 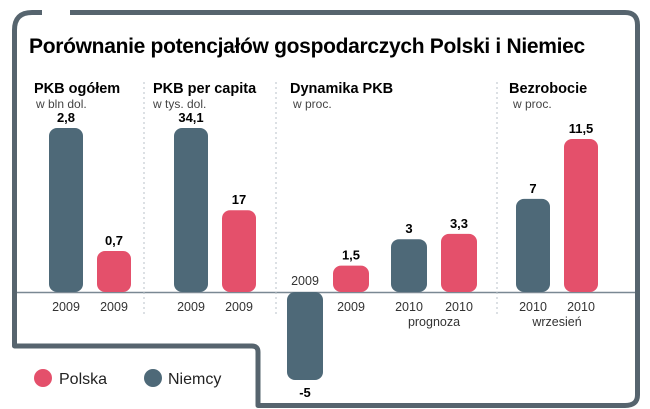 What do you see at coordinates (239, 199) in the screenshot?
I see `bar-value-label: 17` at bounding box center [239, 199].